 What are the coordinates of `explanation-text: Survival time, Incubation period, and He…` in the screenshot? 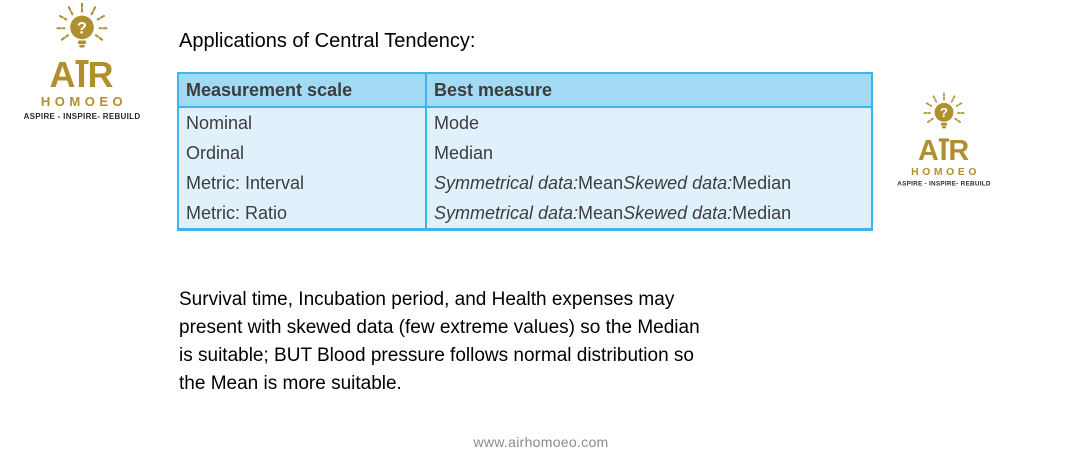 It's located at (439, 342).